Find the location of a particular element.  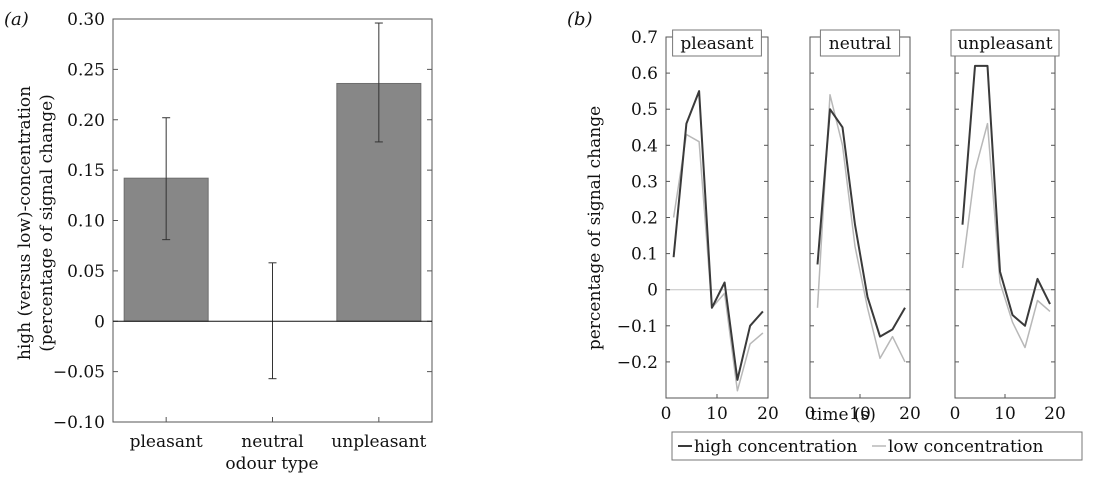

y-tick-label: 0.6 is located at coordinates (644, 74).